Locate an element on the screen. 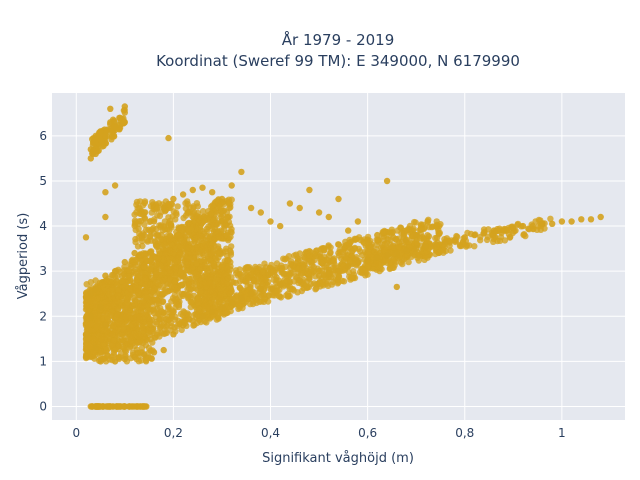 This screenshot has width=640, height=480. y-tick-label: 6 is located at coordinates (43, 136).